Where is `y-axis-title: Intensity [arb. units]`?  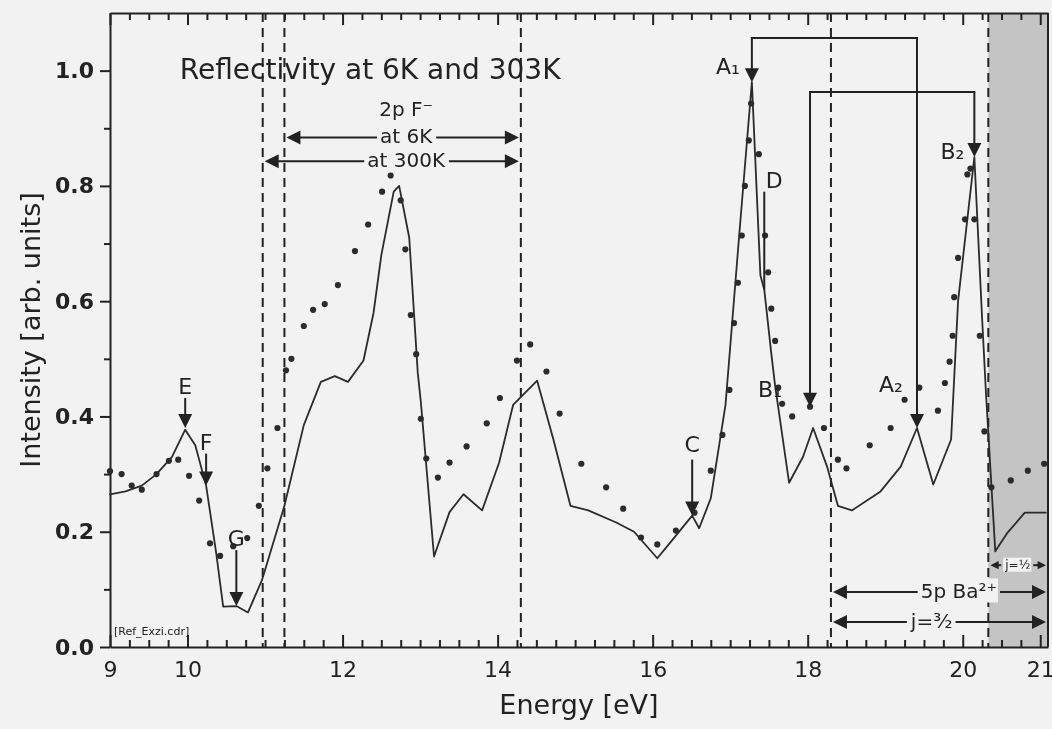
y-axis-title: Intensity [arb. units] is located at coordinates (30, 330).